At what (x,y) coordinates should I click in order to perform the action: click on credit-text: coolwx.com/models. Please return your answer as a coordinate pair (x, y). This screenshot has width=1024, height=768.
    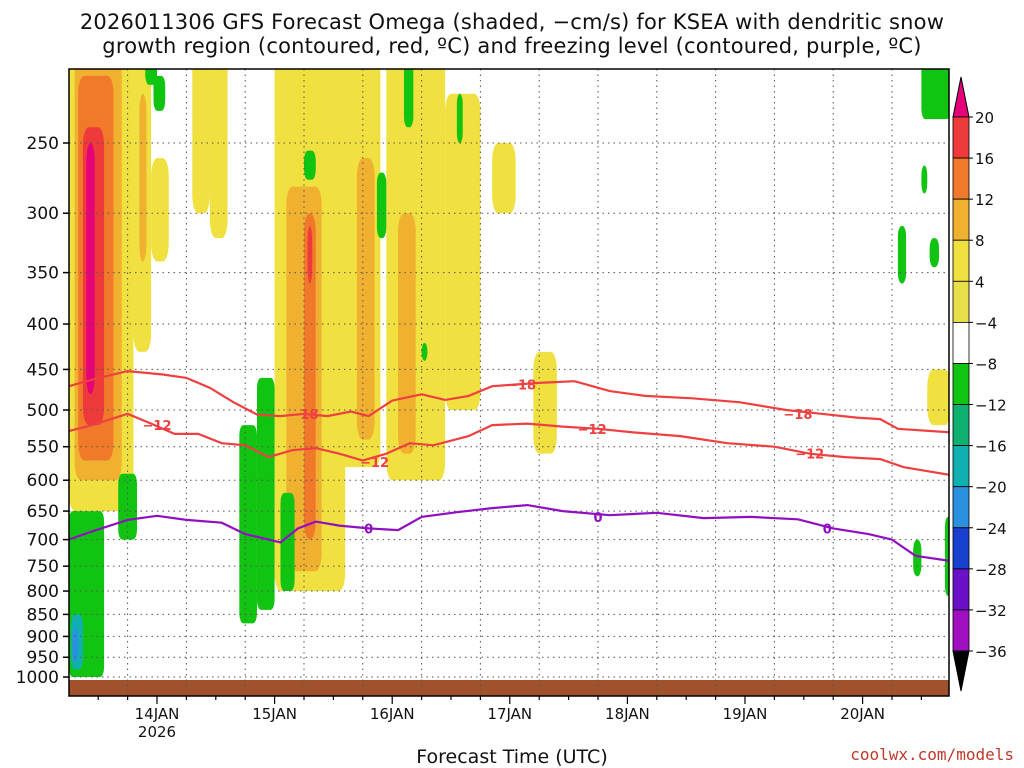
    Looking at the image, I should click on (932, 754).